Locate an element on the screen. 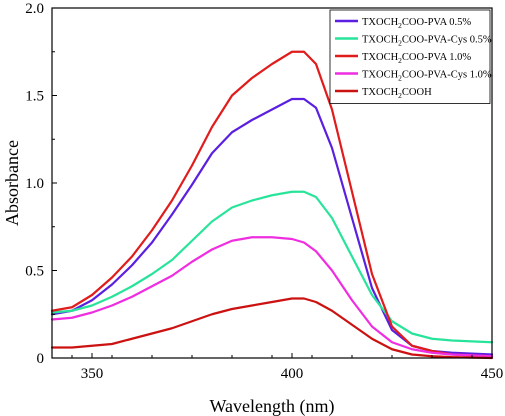 Image resolution: width=505 pixels, height=416 pixels. x-tick-label: 400 is located at coordinates (292, 374).